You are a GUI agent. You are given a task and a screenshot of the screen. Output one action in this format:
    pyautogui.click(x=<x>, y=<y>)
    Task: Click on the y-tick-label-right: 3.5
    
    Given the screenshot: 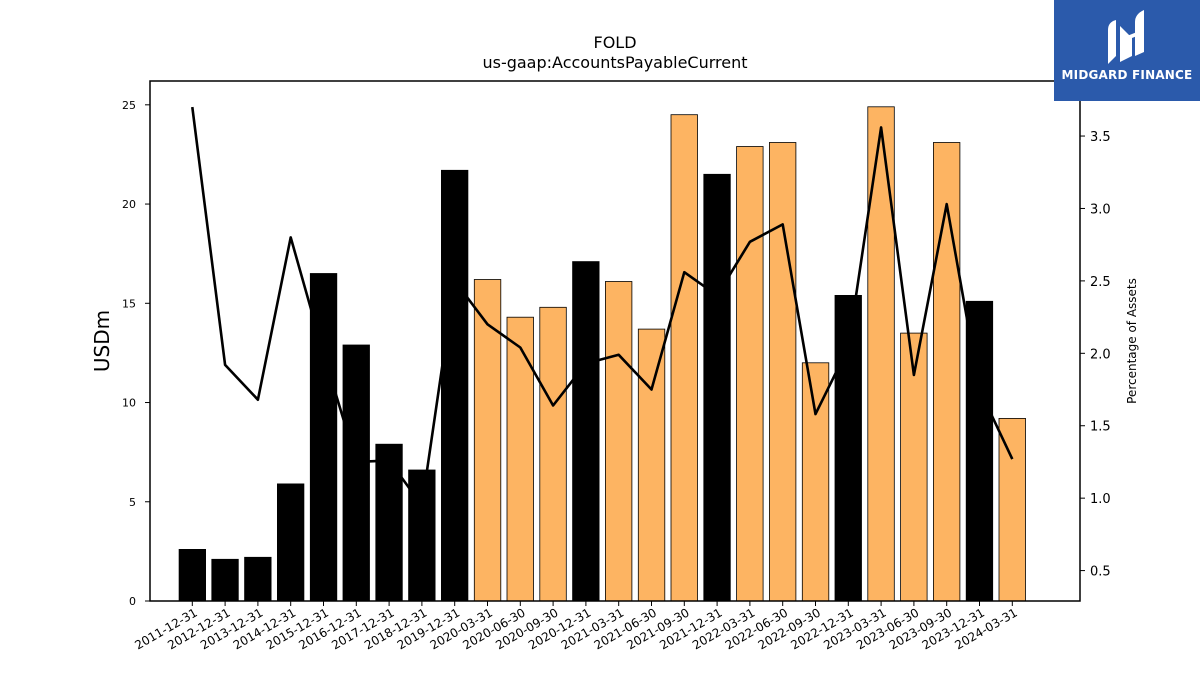 What is the action you would take?
    pyautogui.click(x=1100, y=137)
    